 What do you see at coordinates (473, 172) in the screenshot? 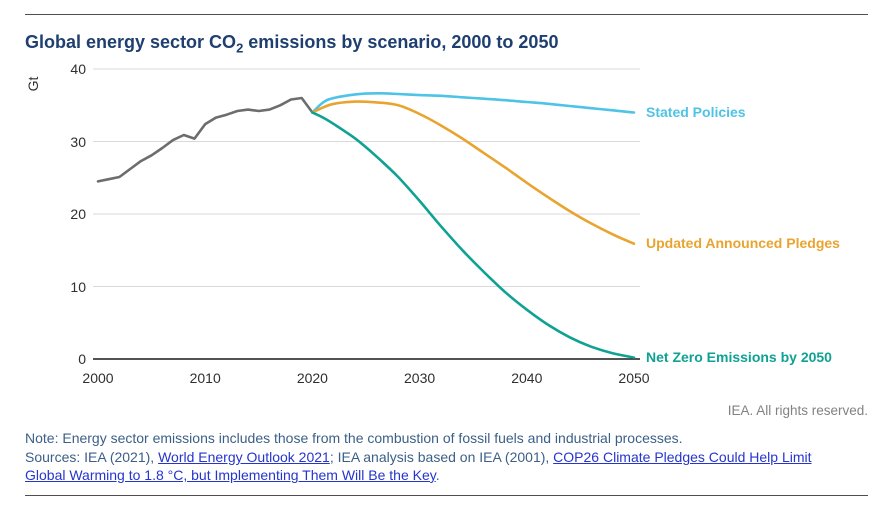
I see `series-line-updated-announced-pledges` at bounding box center [473, 172].